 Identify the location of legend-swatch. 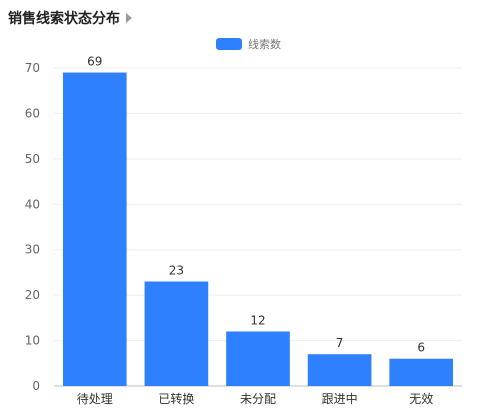
(229, 44).